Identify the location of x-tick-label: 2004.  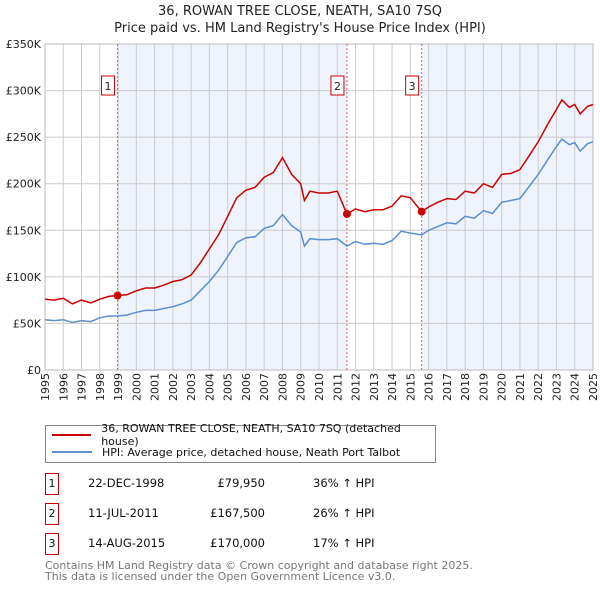
(209, 387).